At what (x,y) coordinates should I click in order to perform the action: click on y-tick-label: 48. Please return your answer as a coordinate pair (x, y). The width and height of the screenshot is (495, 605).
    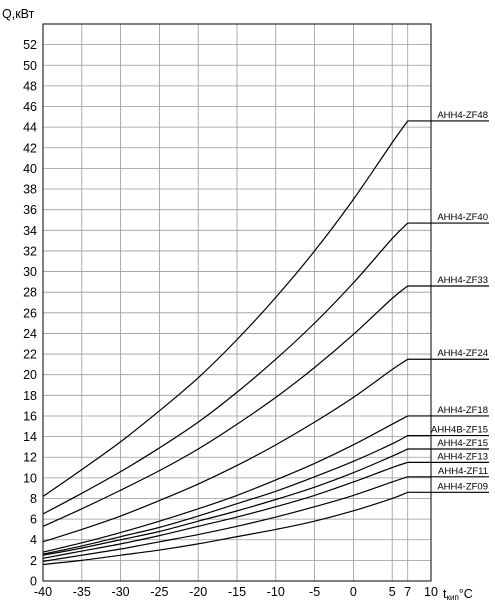
    Looking at the image, I should click on (30, 86).